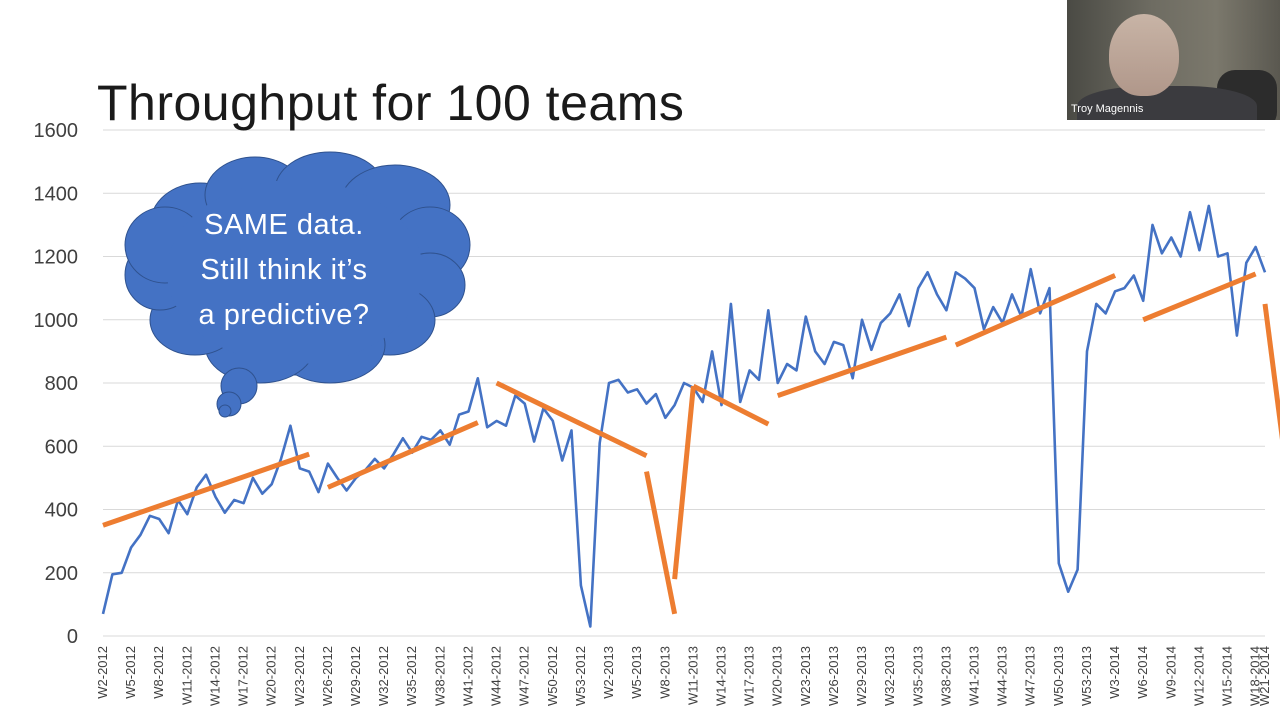 The height and width of the screenshot is (720, 1280). What do you see at coordinates (749, 676) in the screenshot?
I see `x-tick-label: W17-2013` at bounding box center [749, 676].